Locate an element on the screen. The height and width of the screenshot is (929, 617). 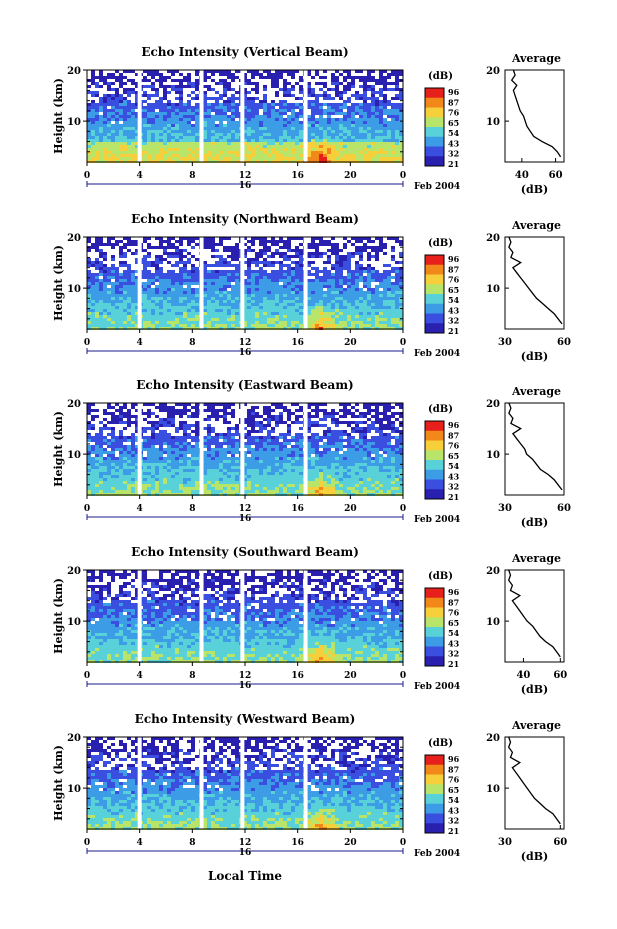
panel-title: Echo Intensity (Southward Beam) is located at coordinates (245, 552).